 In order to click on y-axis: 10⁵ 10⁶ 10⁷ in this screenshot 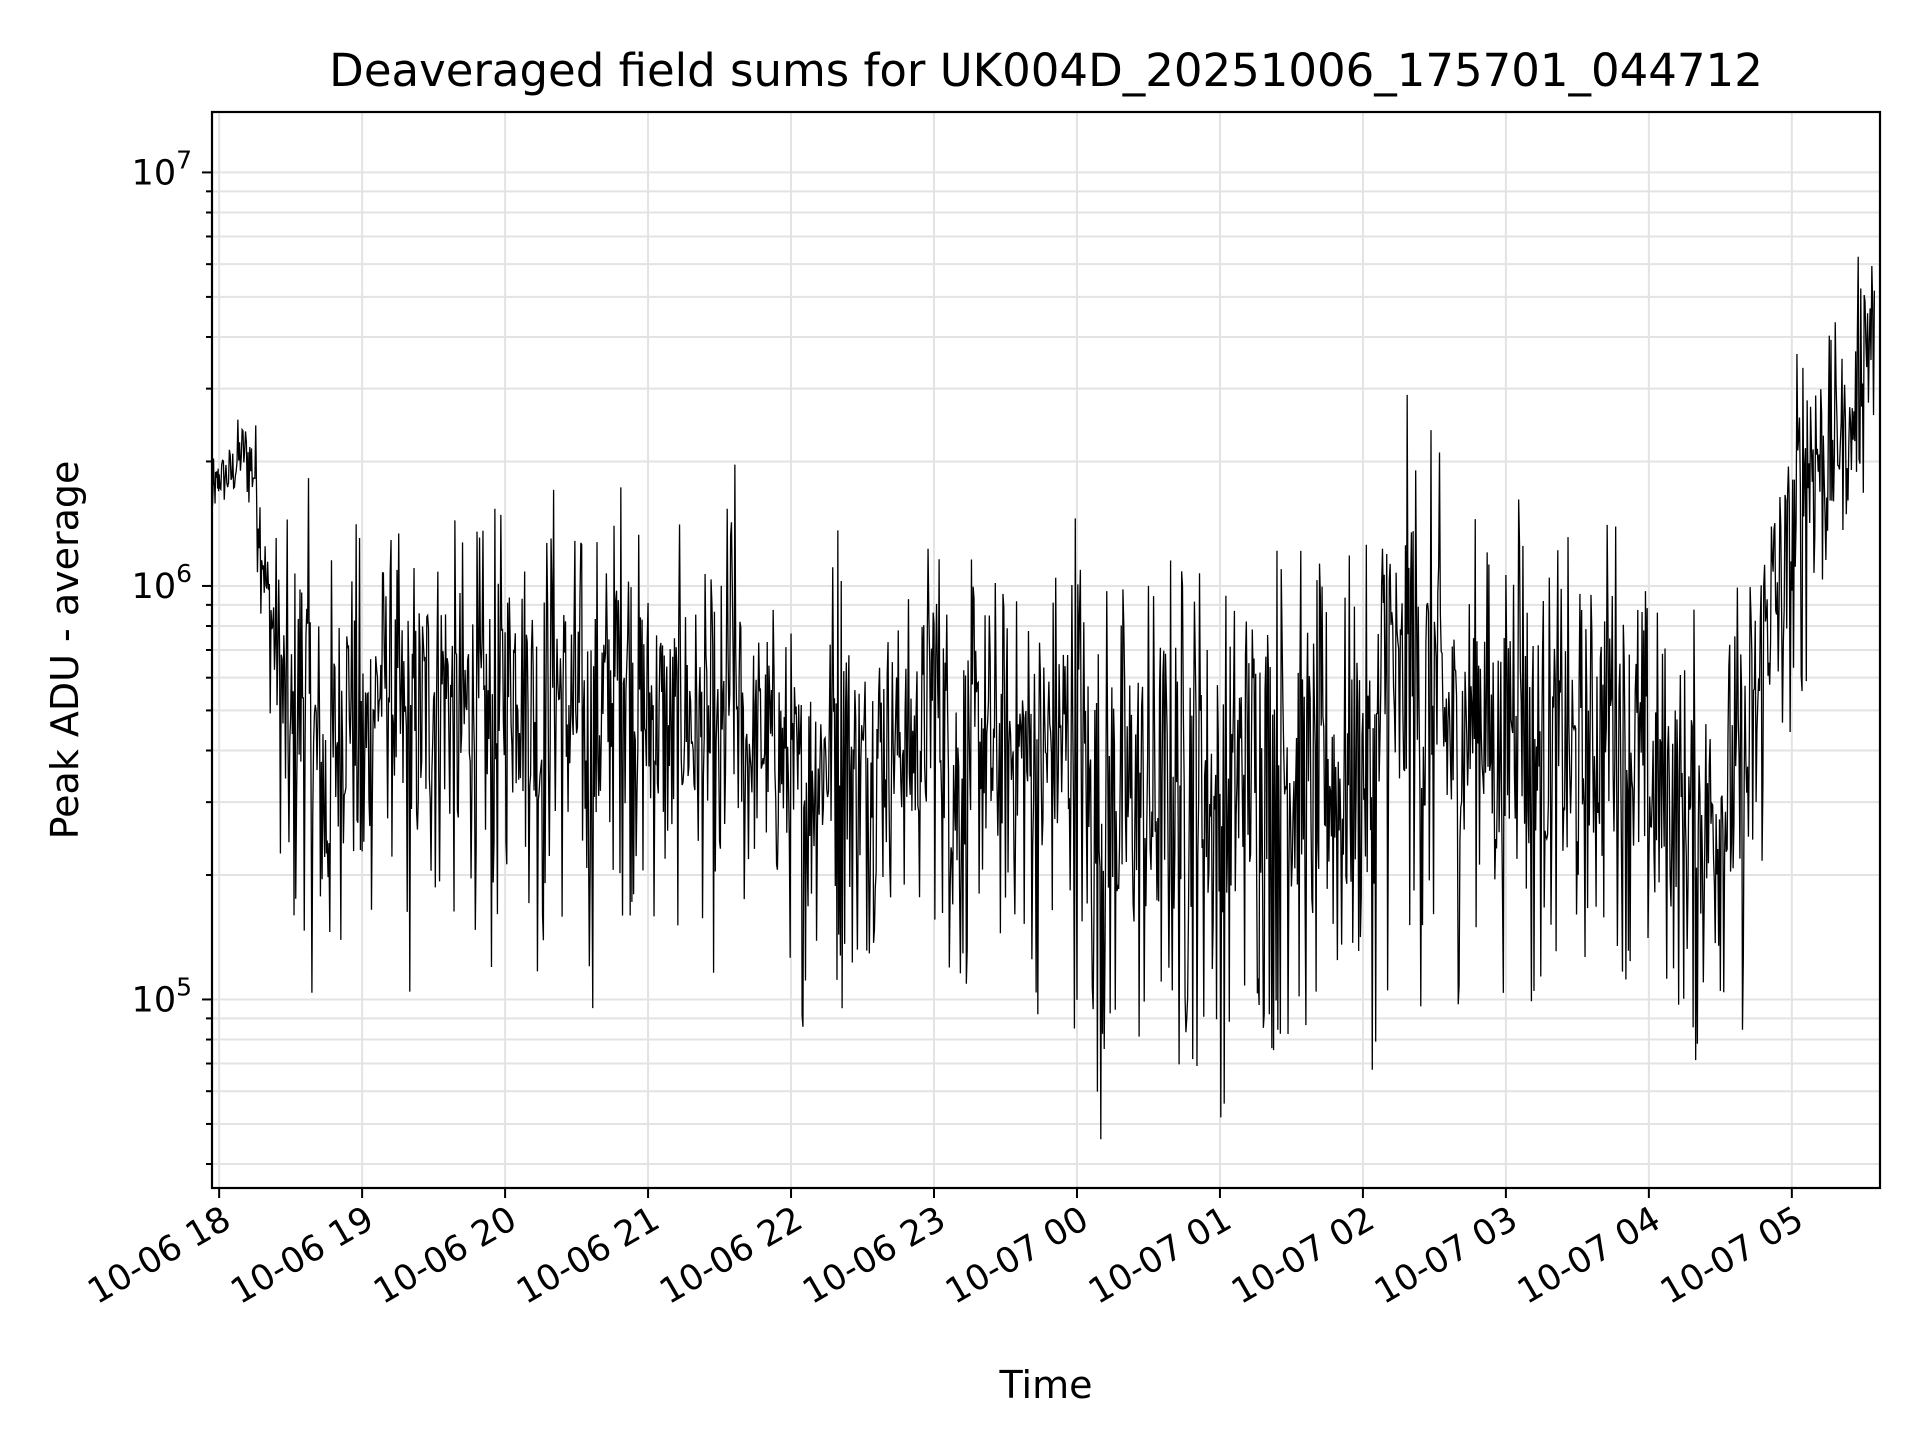, I will do `click(172, 655)`.